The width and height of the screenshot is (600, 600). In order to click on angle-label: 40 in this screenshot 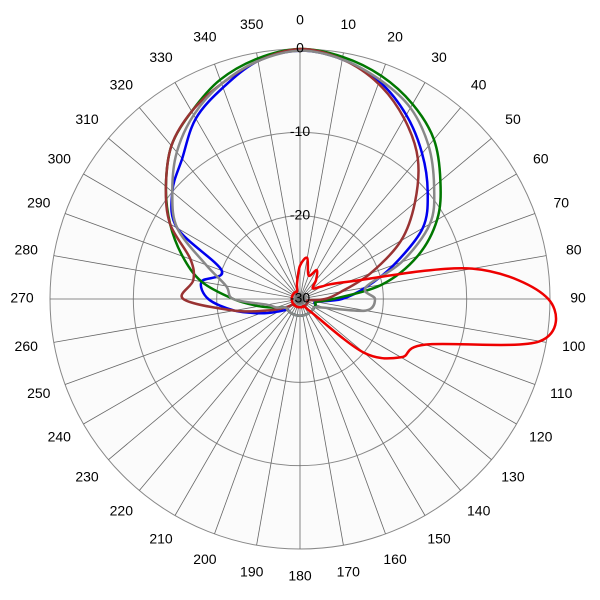, I will do `click(479, 85)`.